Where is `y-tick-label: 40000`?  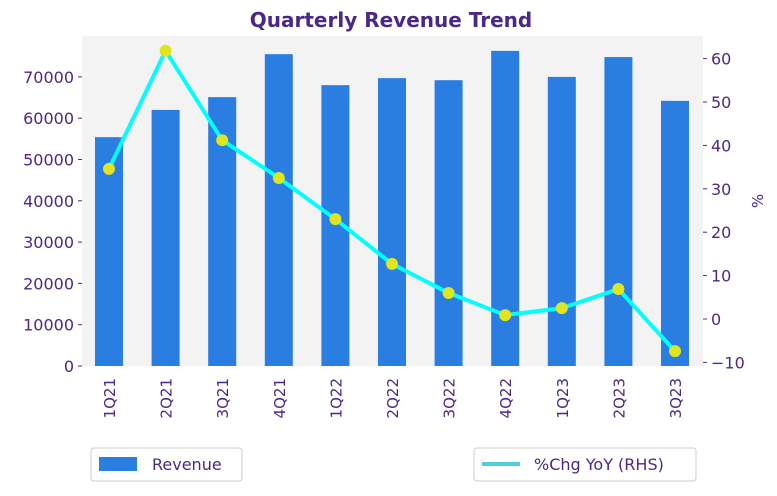 y-tick-label: 40000 is located at coordinates (48, 201).